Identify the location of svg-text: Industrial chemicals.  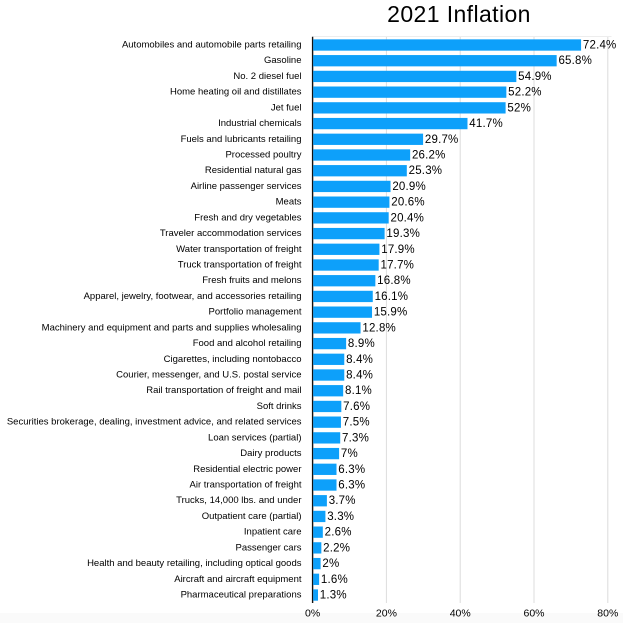
(260, 123).